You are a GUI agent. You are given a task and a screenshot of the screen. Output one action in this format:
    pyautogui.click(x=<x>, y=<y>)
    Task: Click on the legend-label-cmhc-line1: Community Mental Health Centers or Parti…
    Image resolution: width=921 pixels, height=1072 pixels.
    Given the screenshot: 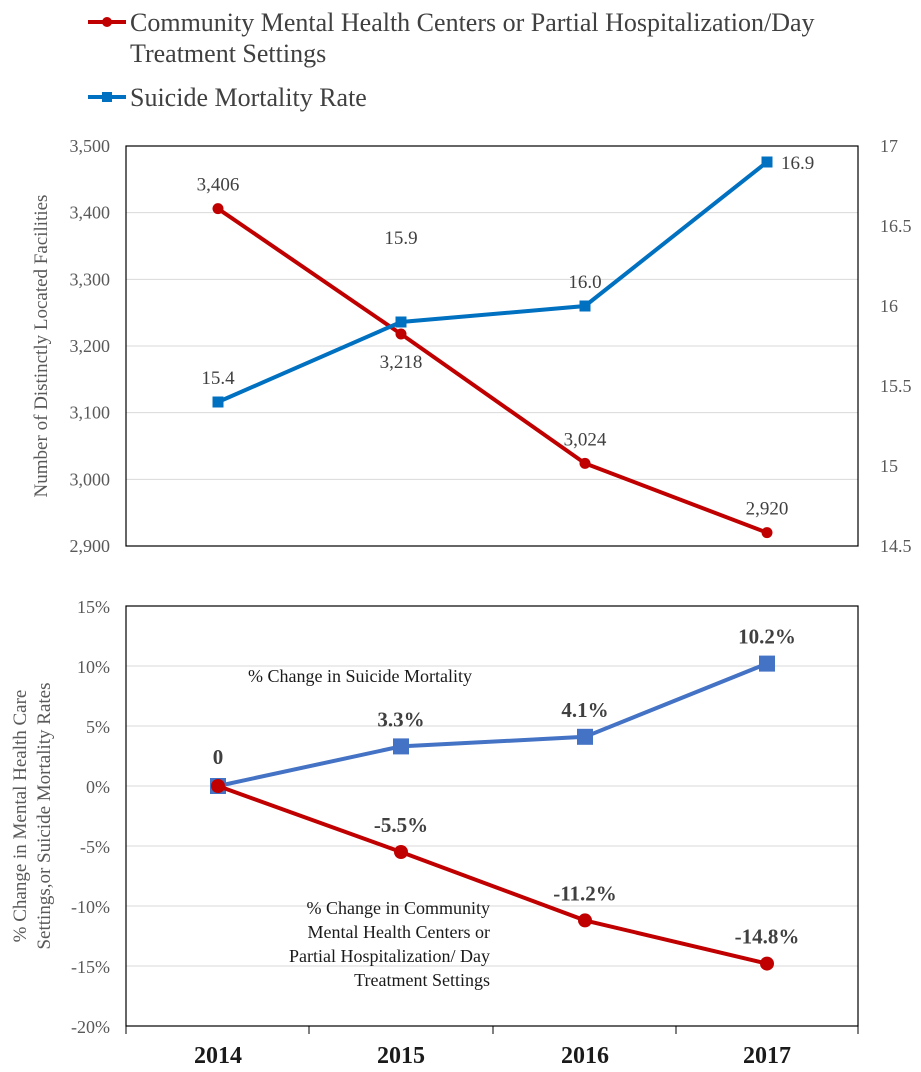 What is the action you would take?
    pyautogui.click(x=472, y=22)
    